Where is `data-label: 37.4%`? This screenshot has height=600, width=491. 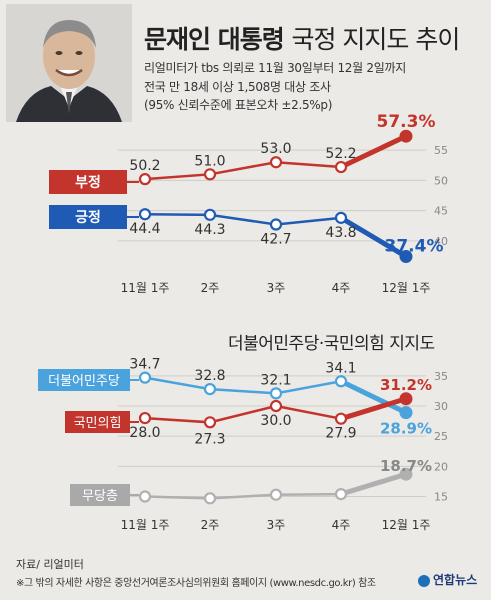
data-label: 37.4% is located at coordinates (414, 247).